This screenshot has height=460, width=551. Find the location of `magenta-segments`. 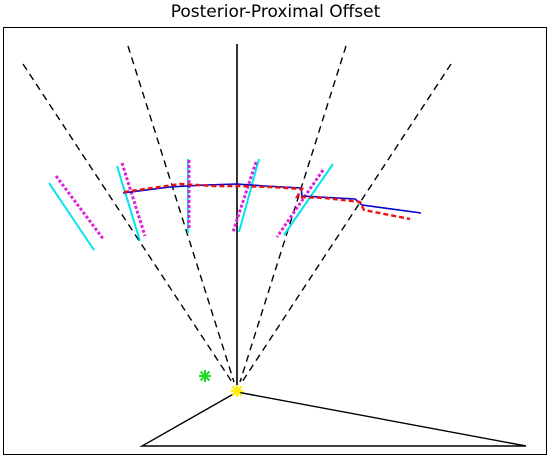

magenta-segments is located at coordinates (189, 200).